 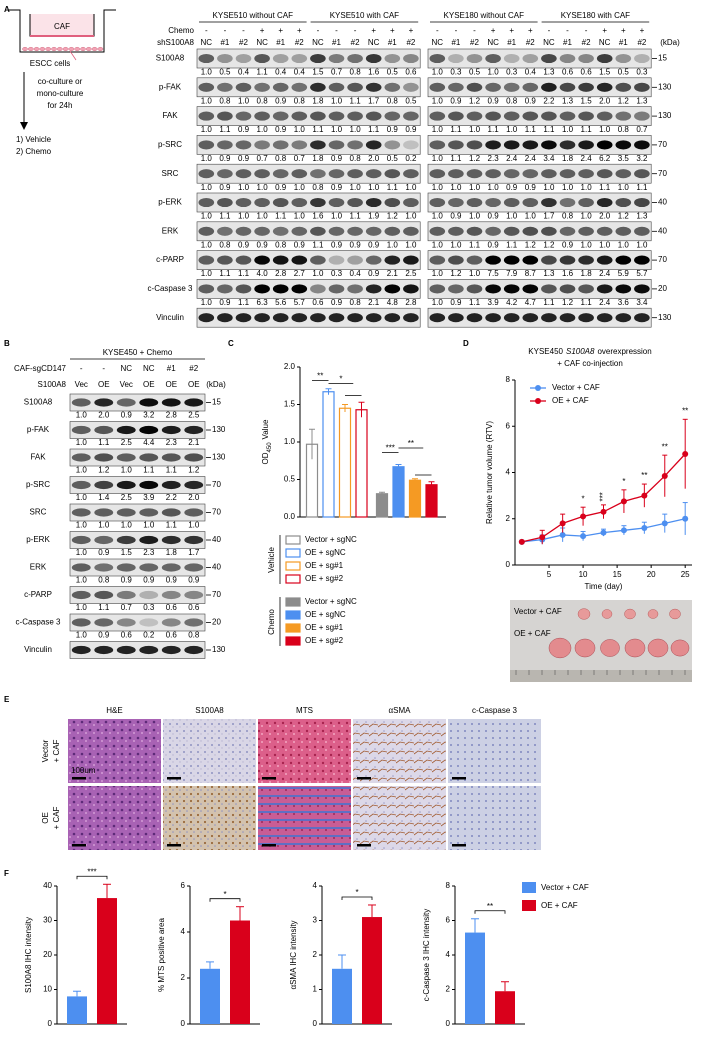 What do you see at coordinates (183, 1023) in the screenshot?
I see `y-tick-label: 0` at bounding box center [183, 1023].